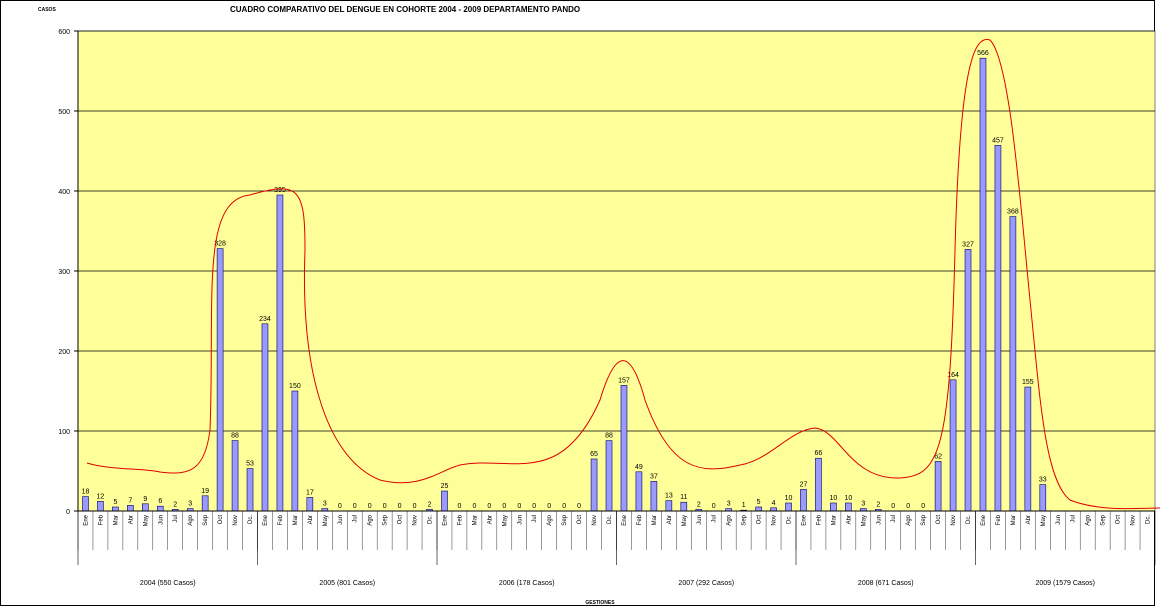  What do you see at coordinates (1065, 583) in the screenshot?
I see `group-label: 2009 (1579 Casos)` at bounding box center [1065, 583].